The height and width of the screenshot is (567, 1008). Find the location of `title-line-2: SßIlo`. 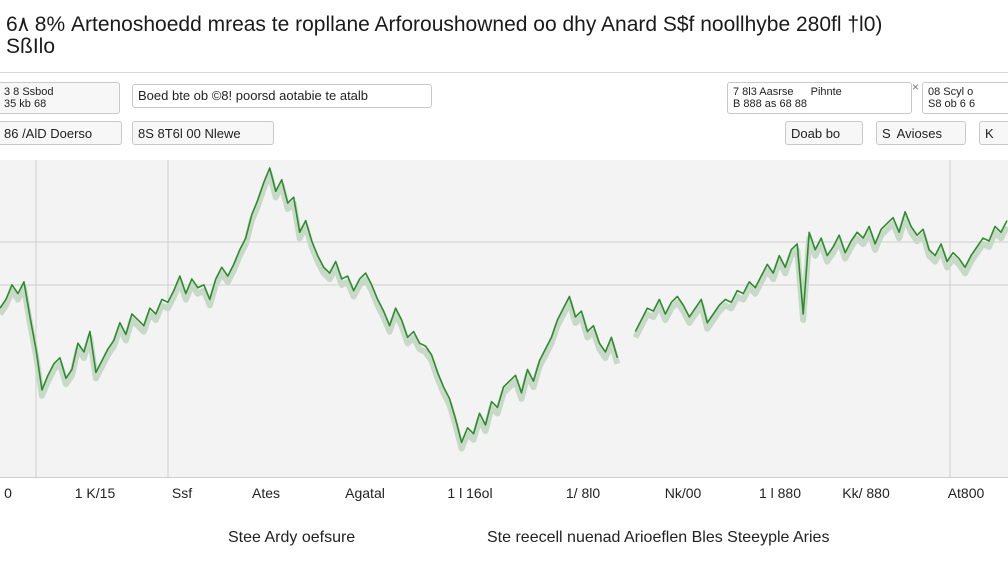

title-line-2: SßIlo is located at coordinates (31, 46).